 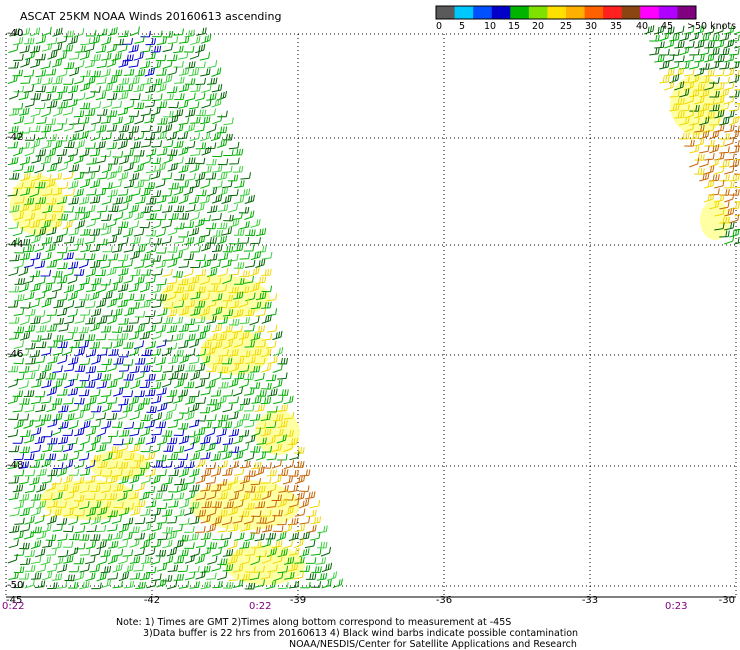 I want to click on longitude-label: -45, so click(x=14, y=600).